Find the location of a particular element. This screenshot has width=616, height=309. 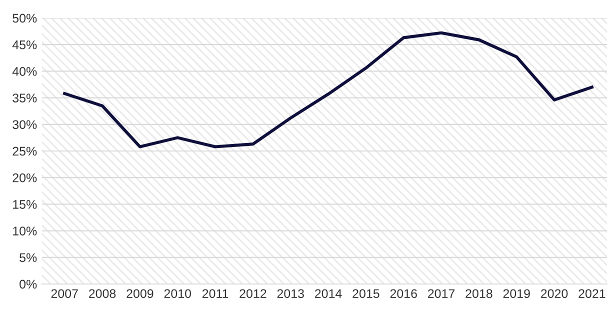

x-tick-label: 2009 is located at coordinates (140, 293).